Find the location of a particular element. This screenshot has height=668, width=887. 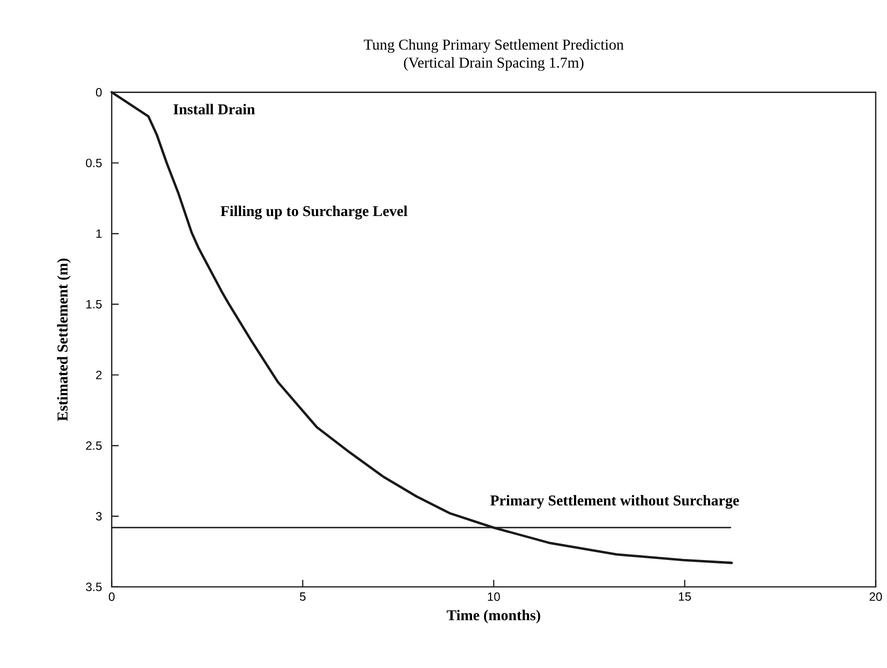

y-tick-label: 0.5 is located at coordinates (94, 163).